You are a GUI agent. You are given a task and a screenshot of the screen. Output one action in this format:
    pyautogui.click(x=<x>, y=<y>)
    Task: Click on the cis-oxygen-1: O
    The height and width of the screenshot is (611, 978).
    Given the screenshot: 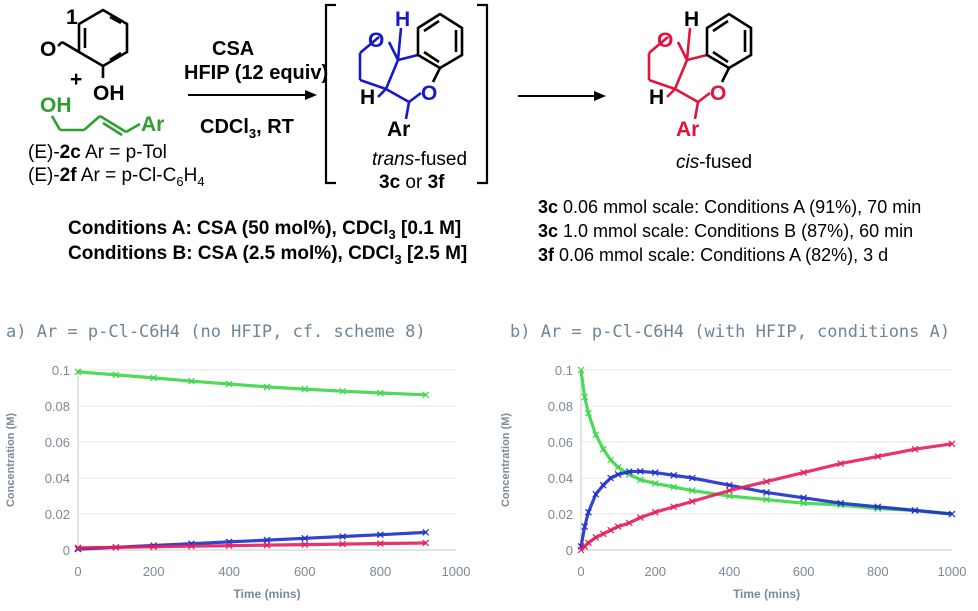 What is the action you would take?
    pyautogui.click(x=665, y=40)
    